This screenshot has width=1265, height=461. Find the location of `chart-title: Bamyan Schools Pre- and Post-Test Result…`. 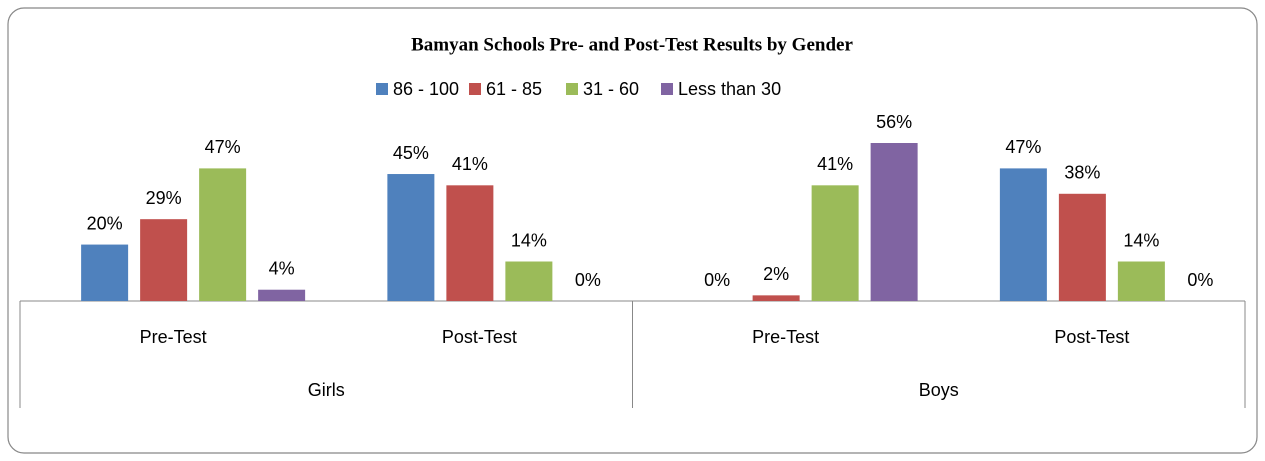

chart-title: Bamyan Schools Pre- and Post-Test Result… is located at coordinates (632, 44).